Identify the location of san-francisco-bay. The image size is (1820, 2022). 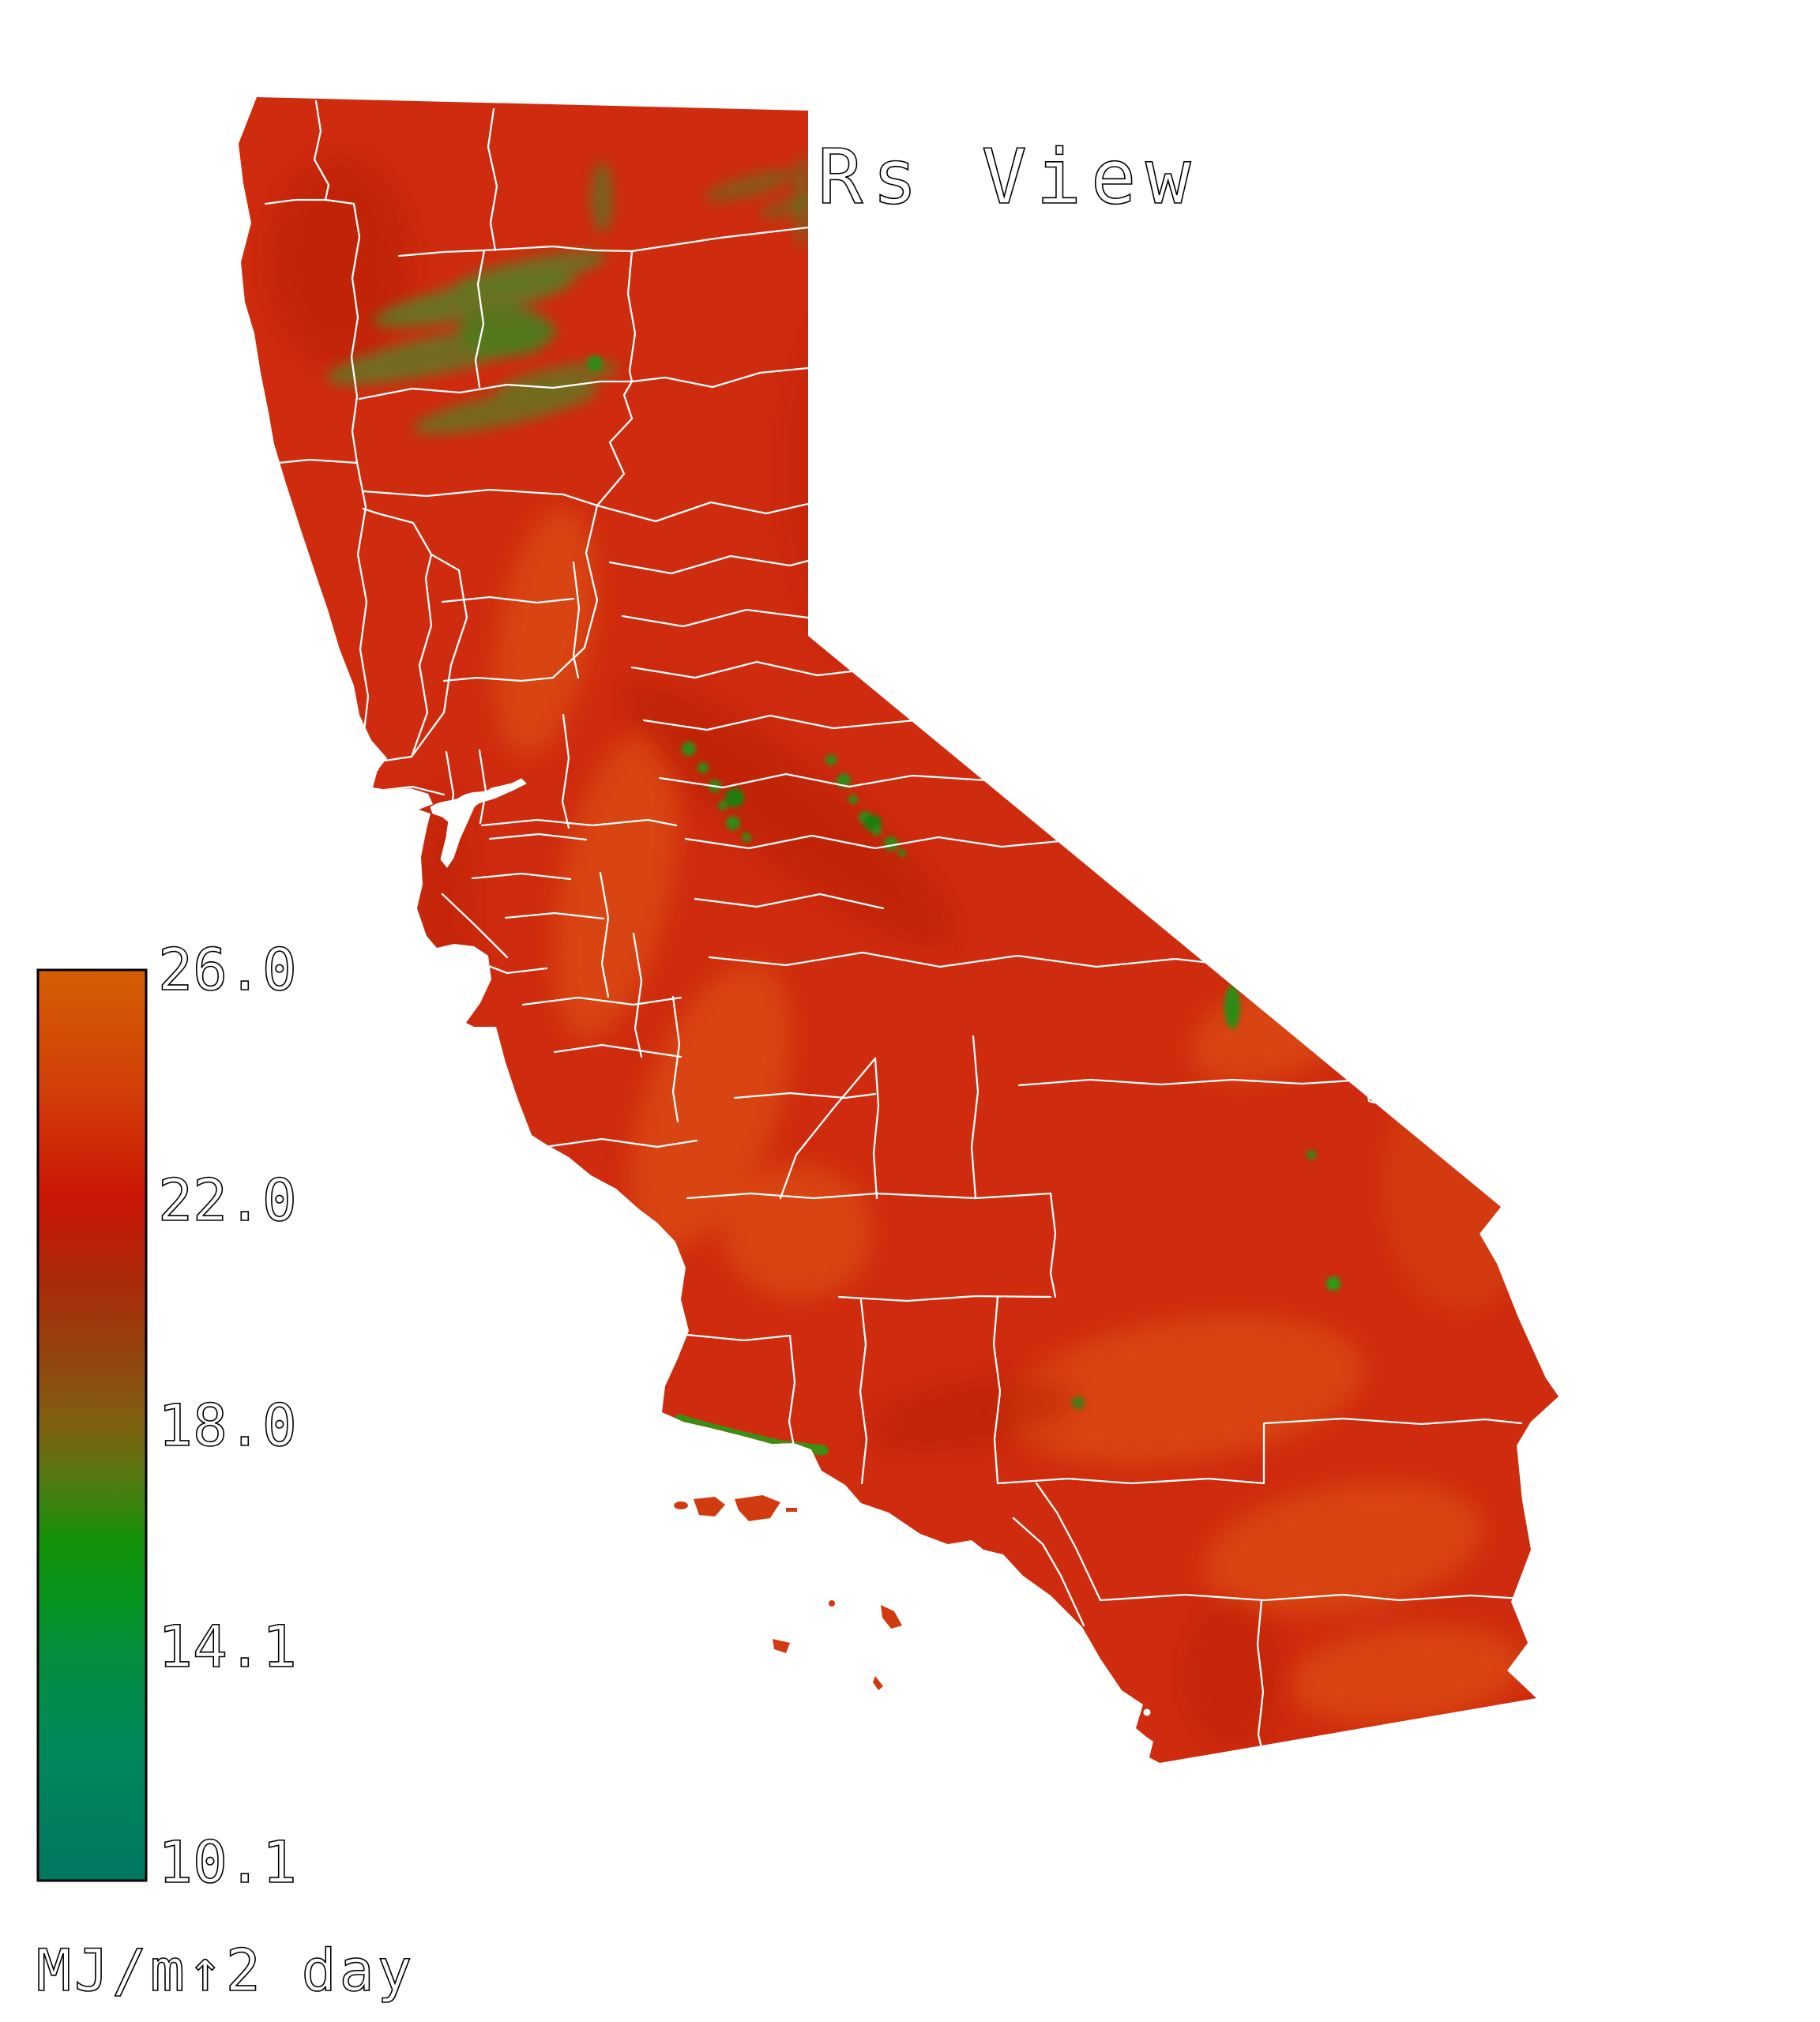
(478, 823).